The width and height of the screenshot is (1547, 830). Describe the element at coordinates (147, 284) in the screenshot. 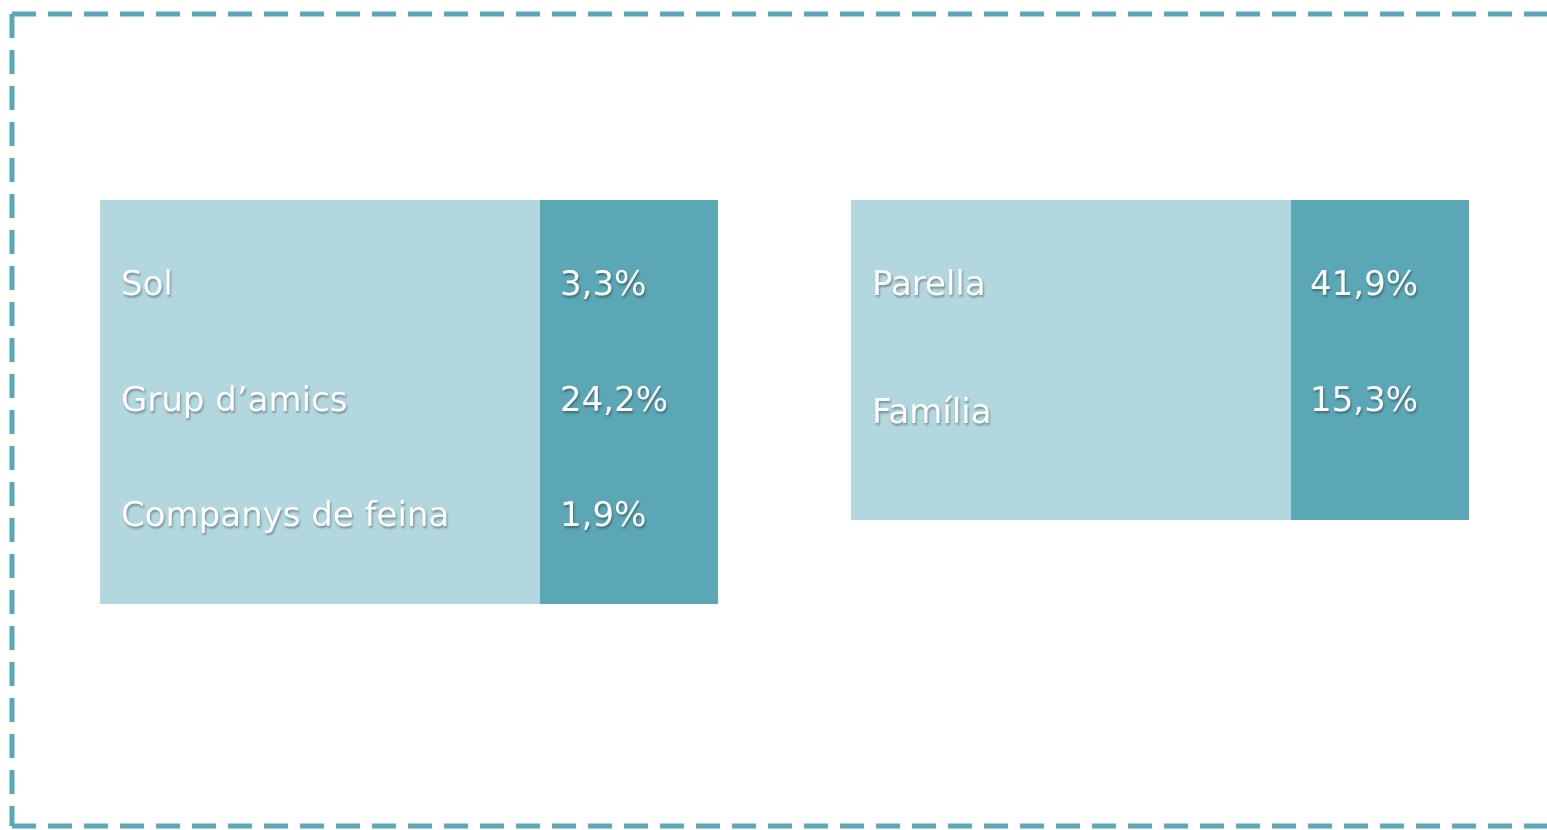

I see `row-label: Sol` at that location.